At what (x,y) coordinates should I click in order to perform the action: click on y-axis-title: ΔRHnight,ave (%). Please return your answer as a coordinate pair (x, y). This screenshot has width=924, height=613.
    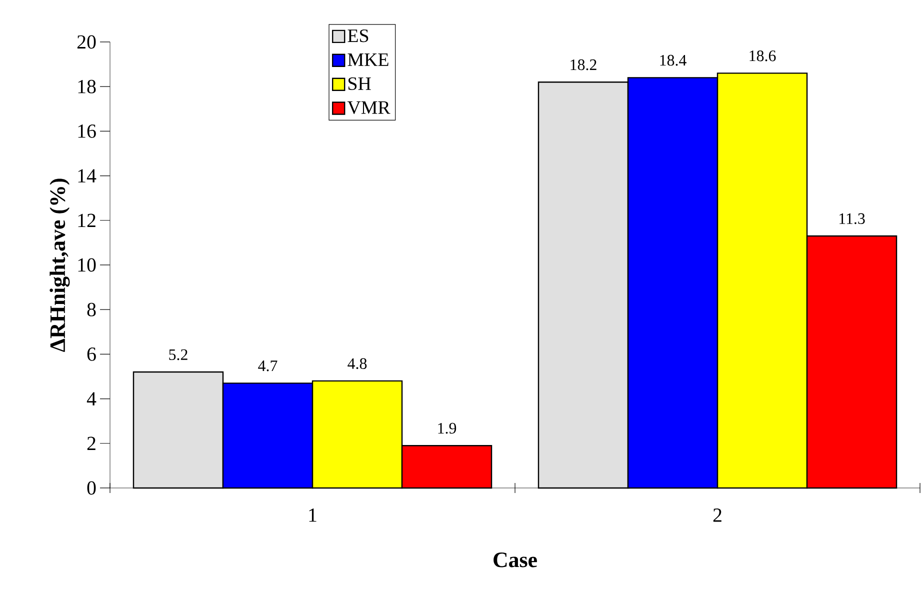
    Looking at the image, I should click on (60, 265).